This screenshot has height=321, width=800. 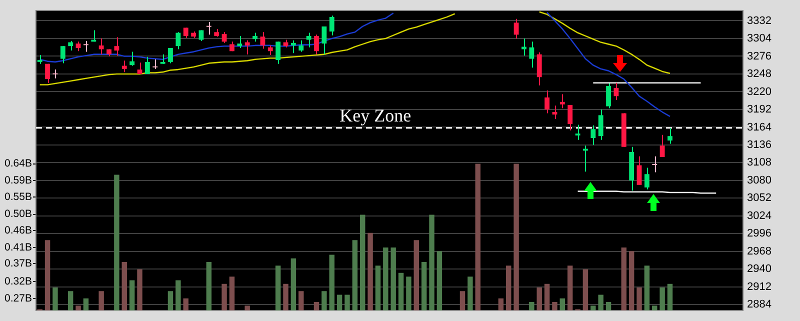 What do you see at coordinates (18, 197) in the screenshot?
I see `y2-tick-label: 0.55B` at bounding box center [18, 197].